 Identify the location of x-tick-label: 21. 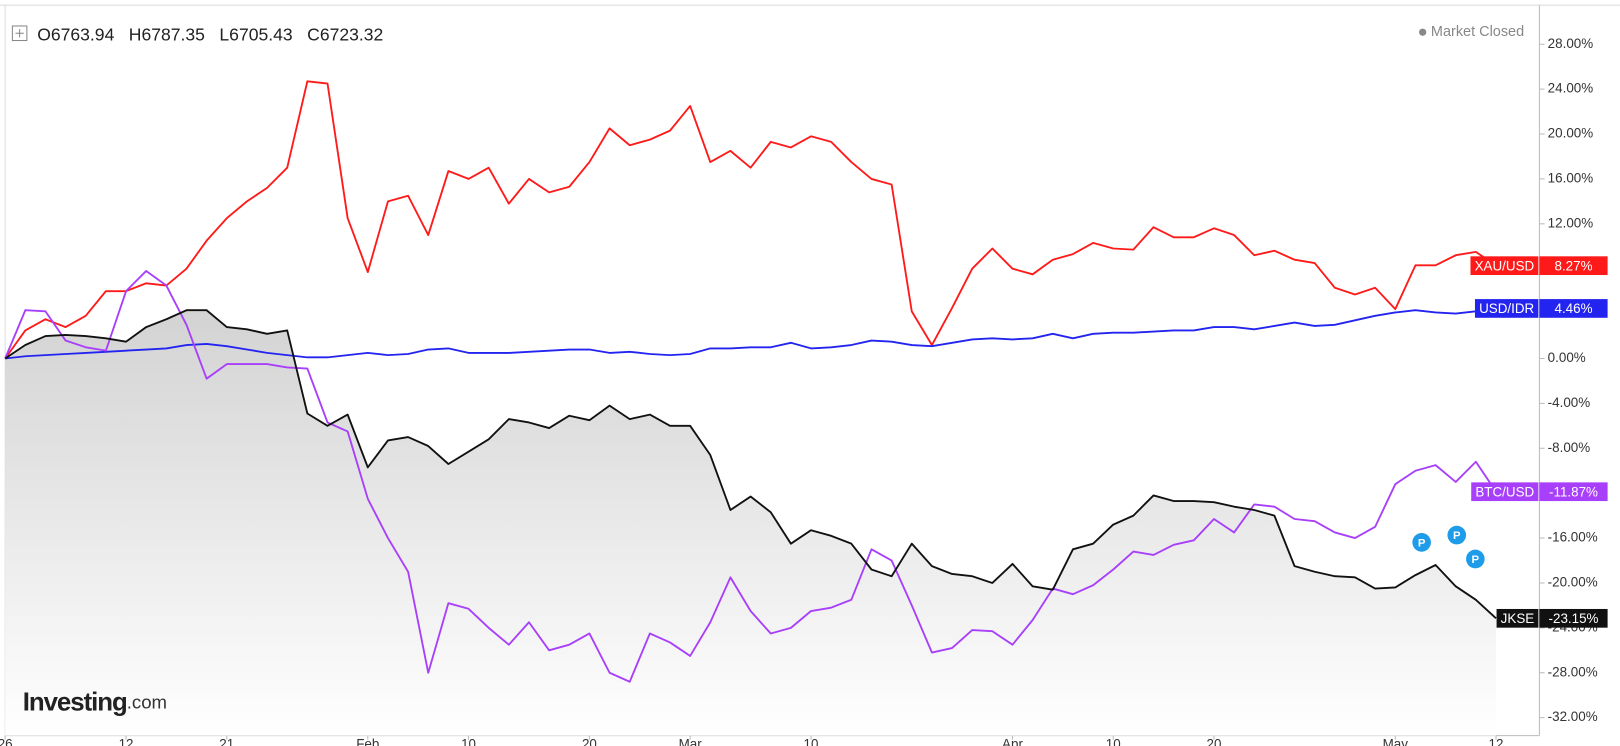
(226, 741).